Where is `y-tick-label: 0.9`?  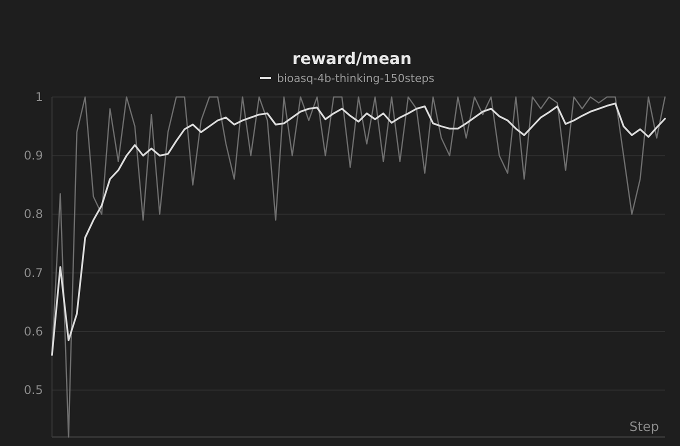 y-tick-label: 0.9 is located at coordinates (33, 155).